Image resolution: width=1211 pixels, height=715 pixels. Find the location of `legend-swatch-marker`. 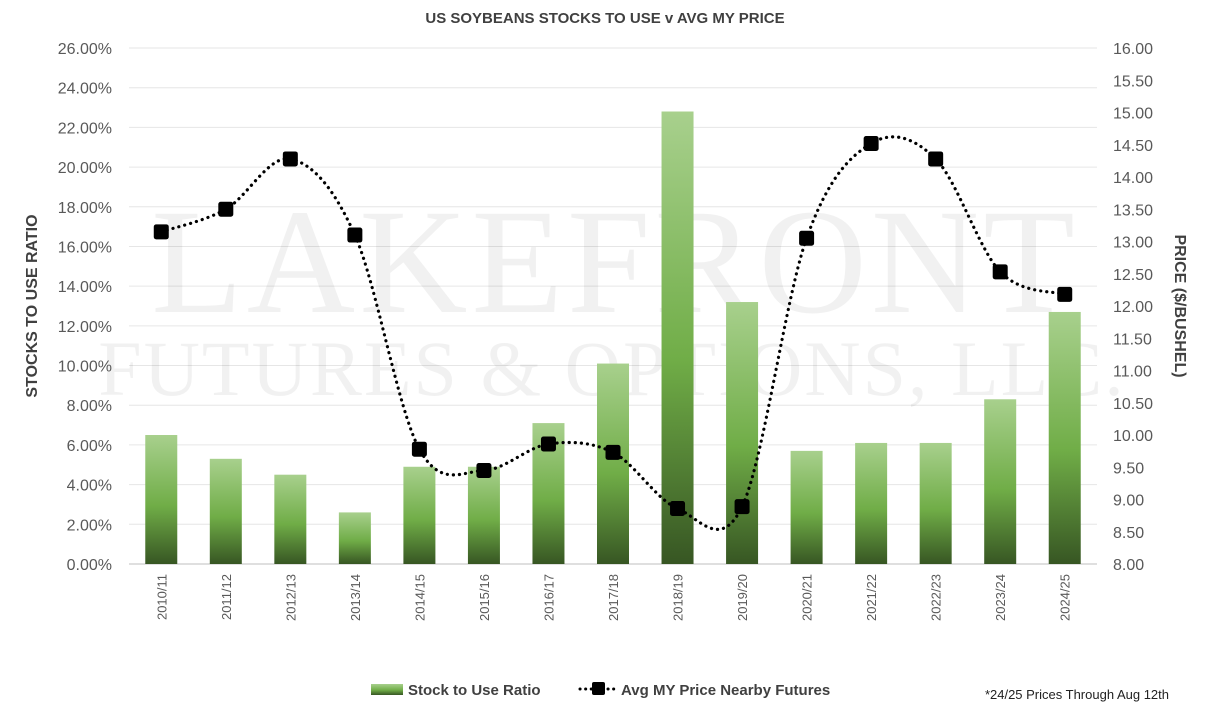

legend-swatch-marker is located at coordinates (598, 688).